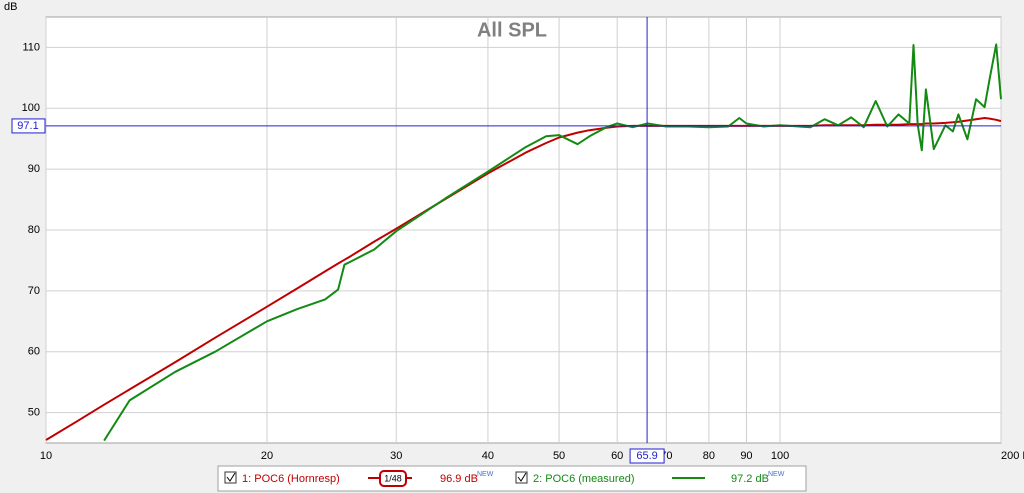  What do you see at coordinates (267, 456) in the screenshot?
I see `x-tick-label: 20` at bounding box center [267, 456].